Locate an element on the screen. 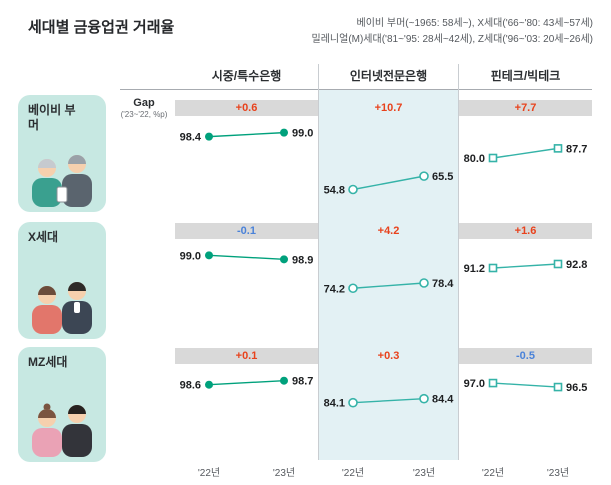 The image size is (611, 485). value-label: 92.8 is located at coordinates (576, 265).